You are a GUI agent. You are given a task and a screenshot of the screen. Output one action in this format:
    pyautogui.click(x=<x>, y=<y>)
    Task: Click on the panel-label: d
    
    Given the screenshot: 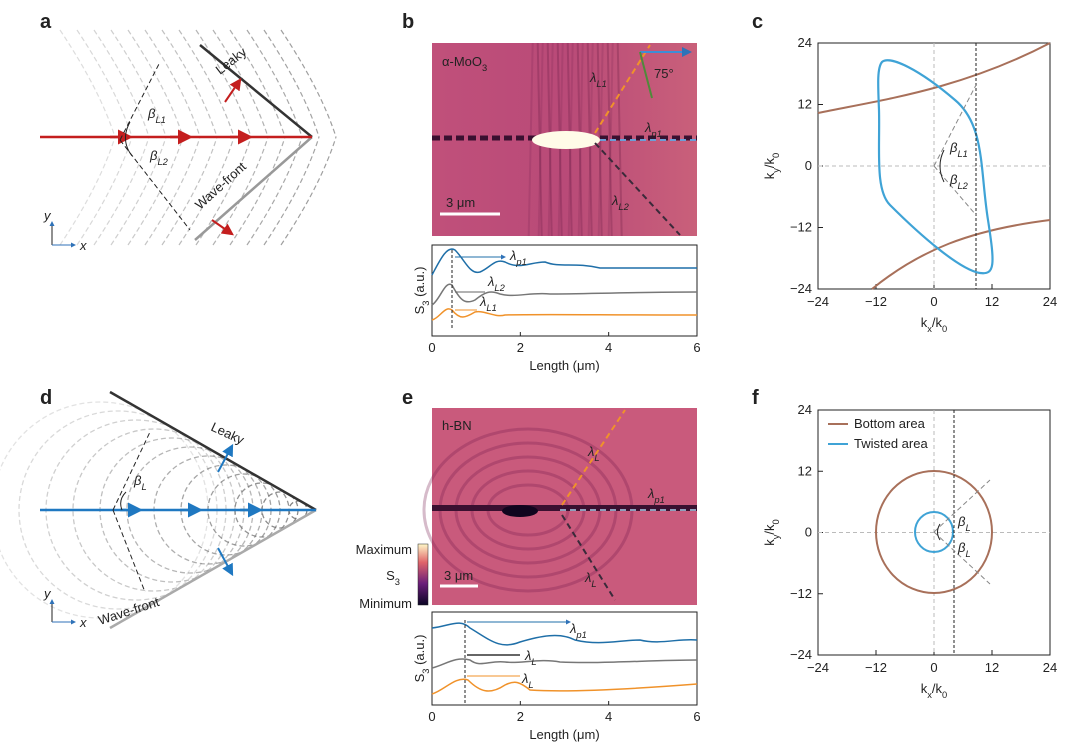 What is the action you would take?
    pyautogui.click(x=46, y=398)
    